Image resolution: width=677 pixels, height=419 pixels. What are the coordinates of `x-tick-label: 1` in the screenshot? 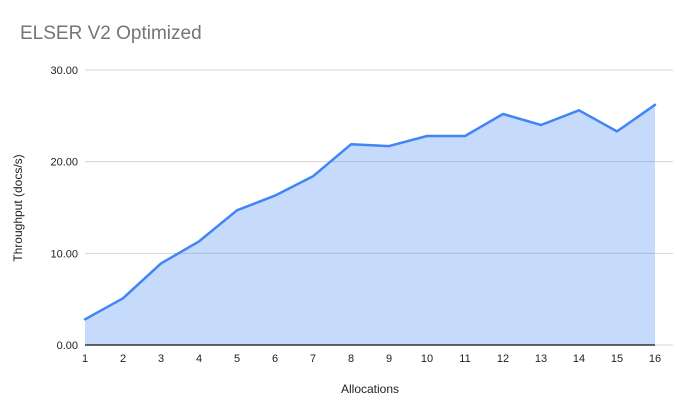 It's located at (85, 359).